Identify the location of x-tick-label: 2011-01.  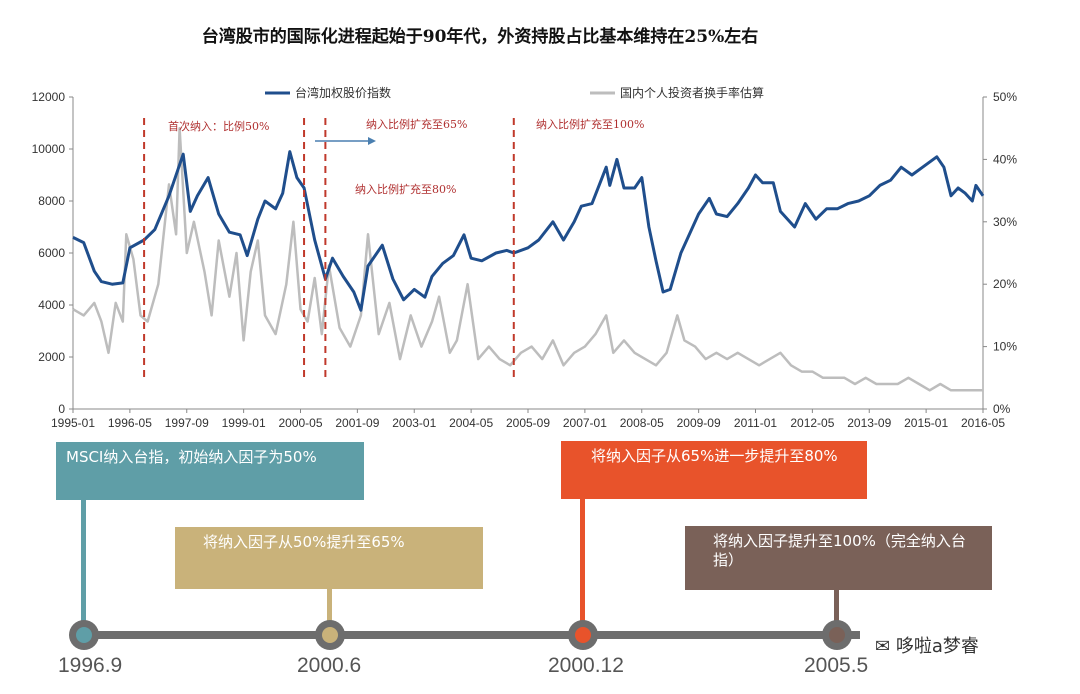
(755, 423).